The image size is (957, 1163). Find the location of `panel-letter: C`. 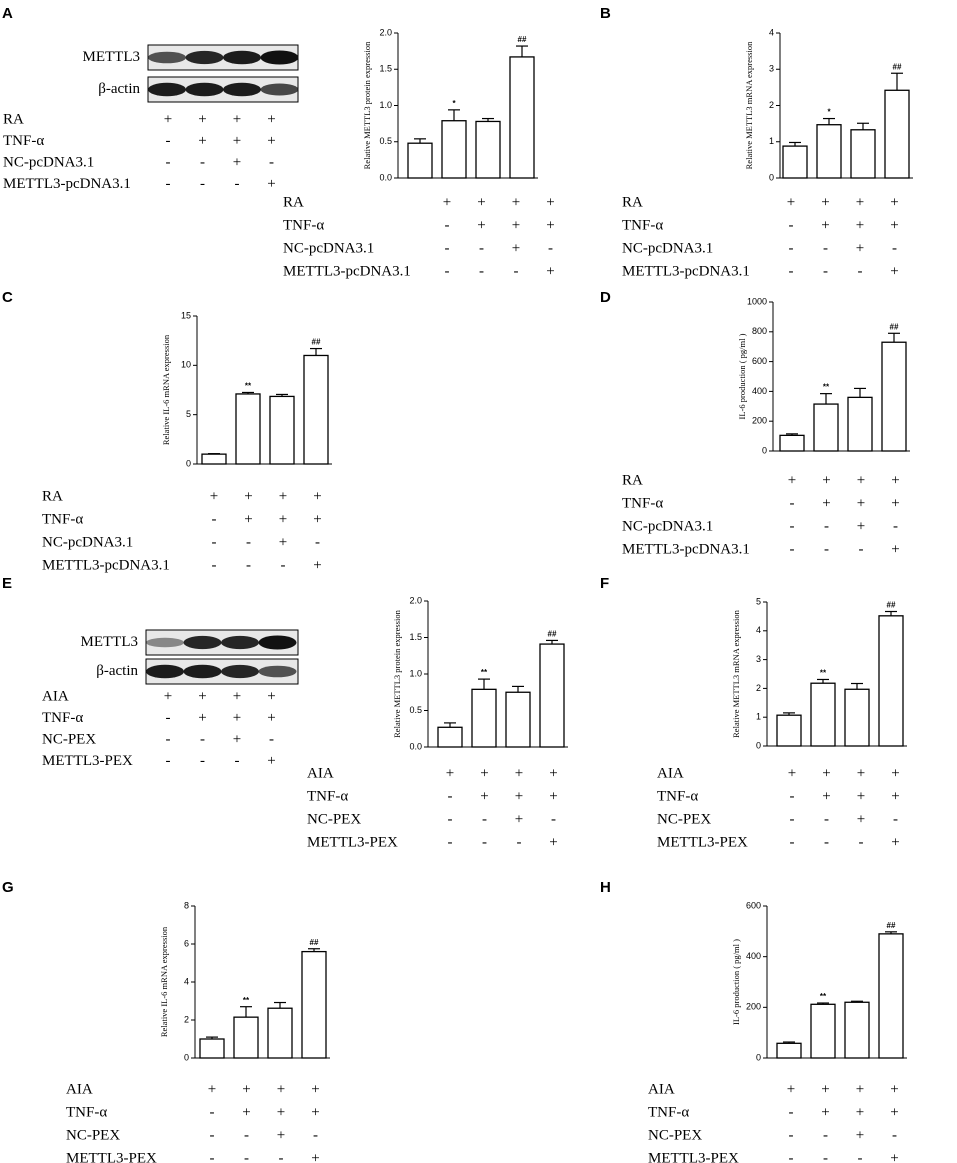

panel-letter: C is located at coordinates (7, 297).